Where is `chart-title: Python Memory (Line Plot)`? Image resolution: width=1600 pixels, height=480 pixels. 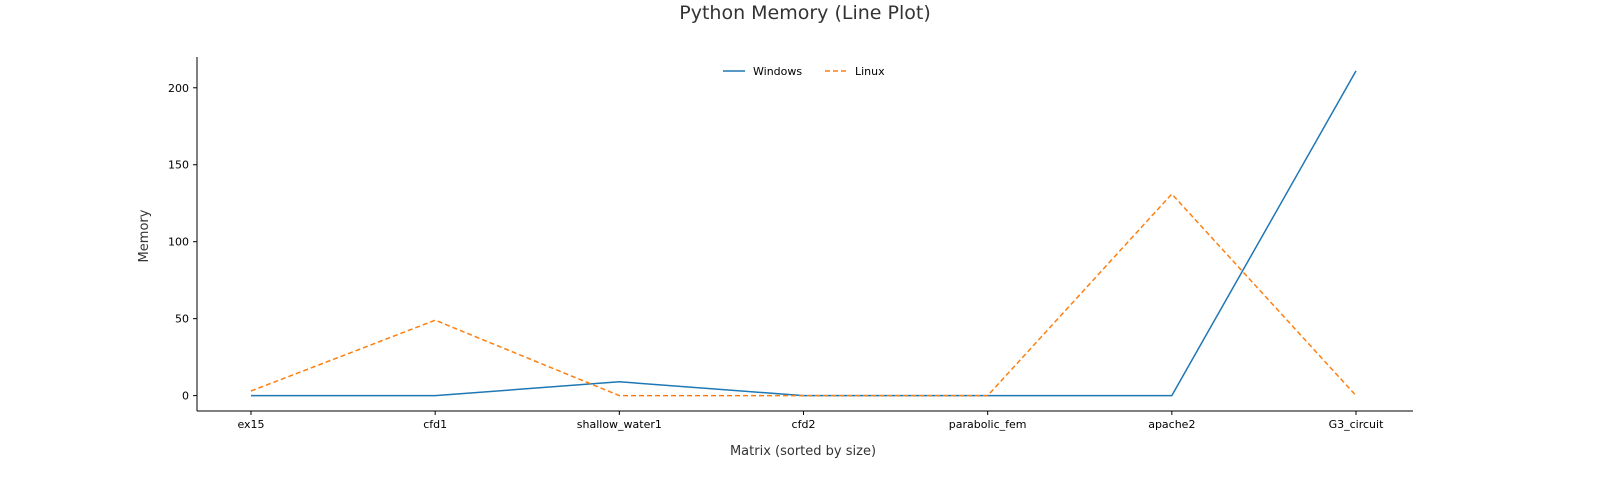
chart-title: Python Memory (Line Plot) is located at coordinates (804, 13).